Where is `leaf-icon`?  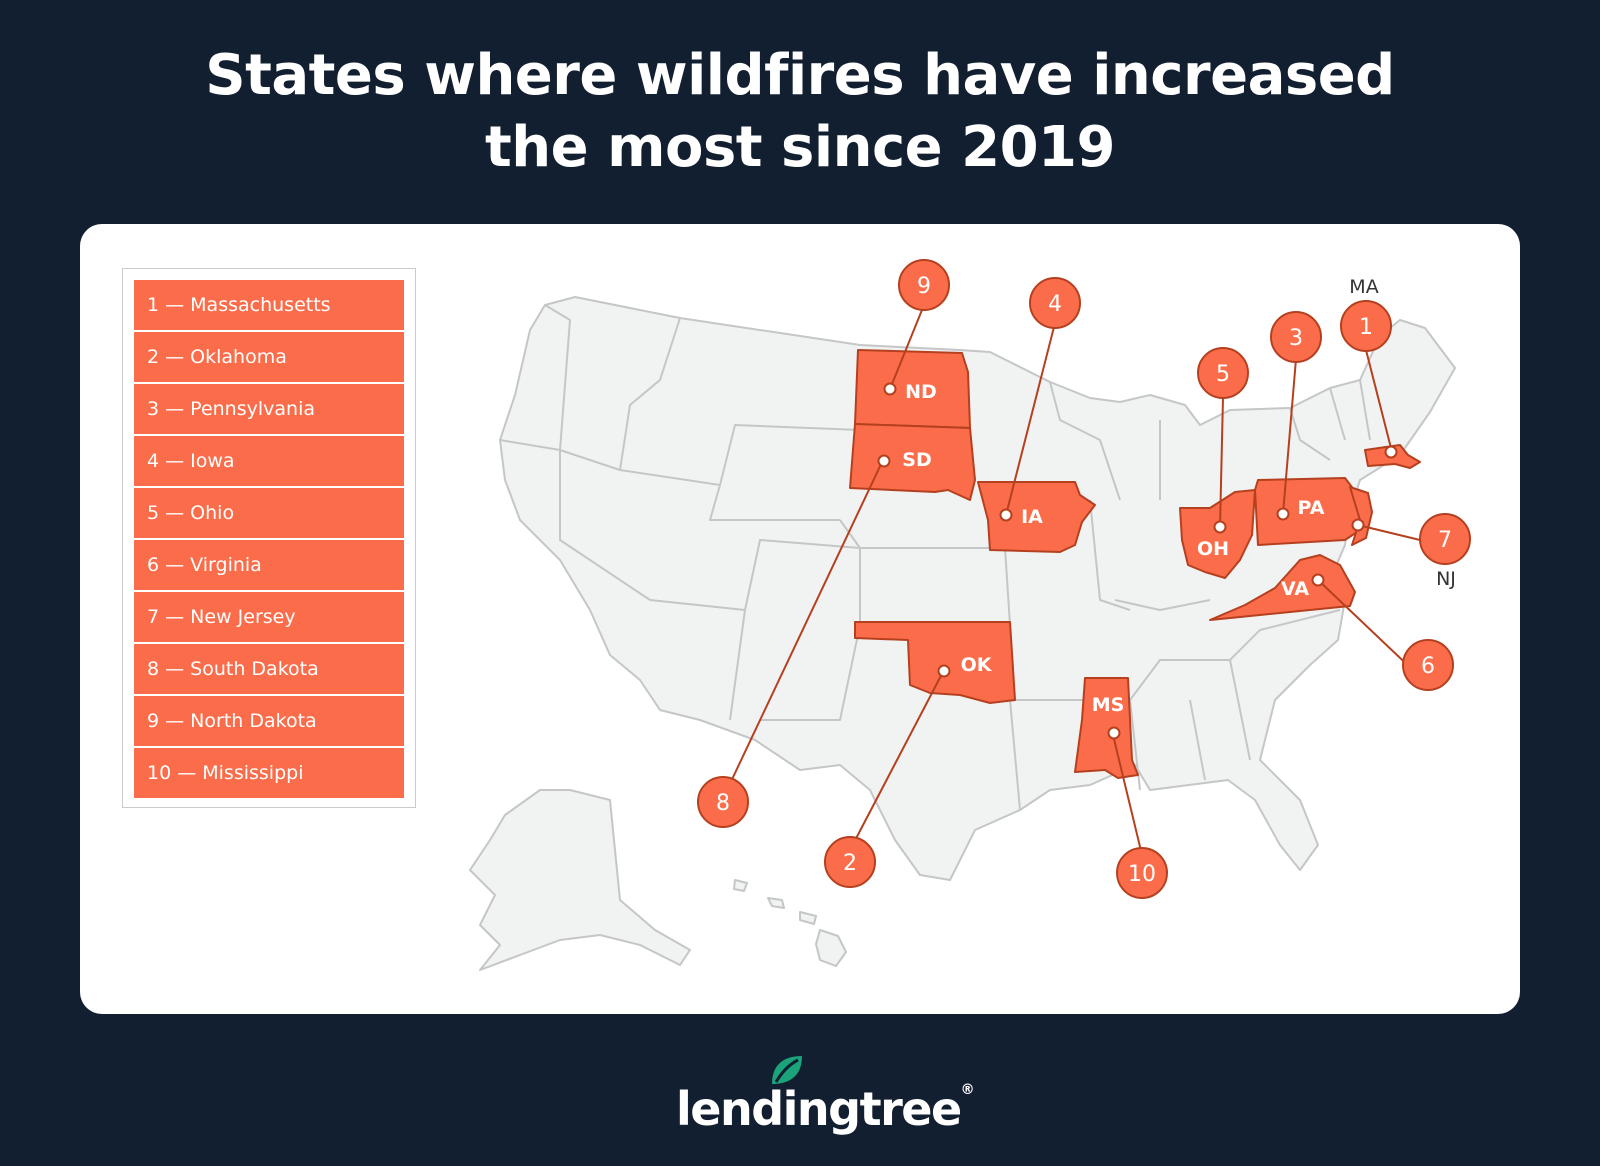
leaf-icon is located at coordinates (787, 1070).